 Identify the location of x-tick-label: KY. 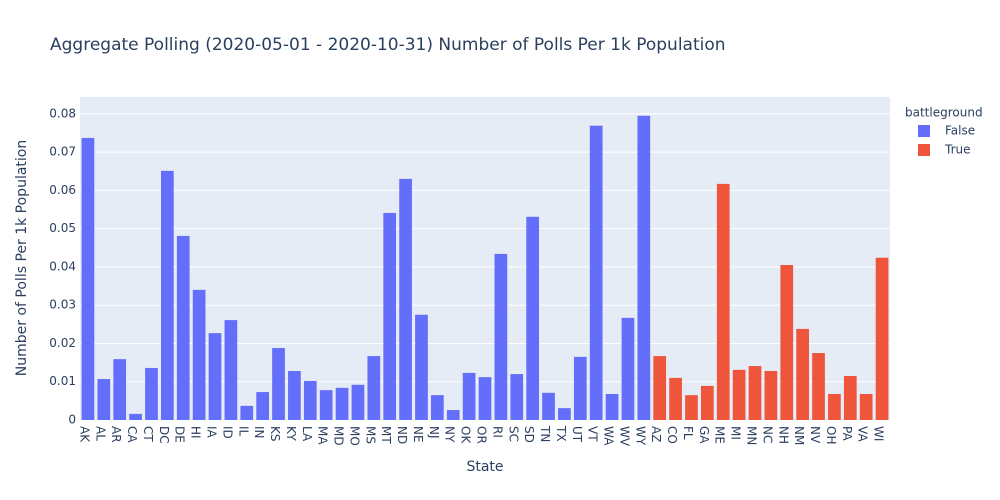
(291, 433).